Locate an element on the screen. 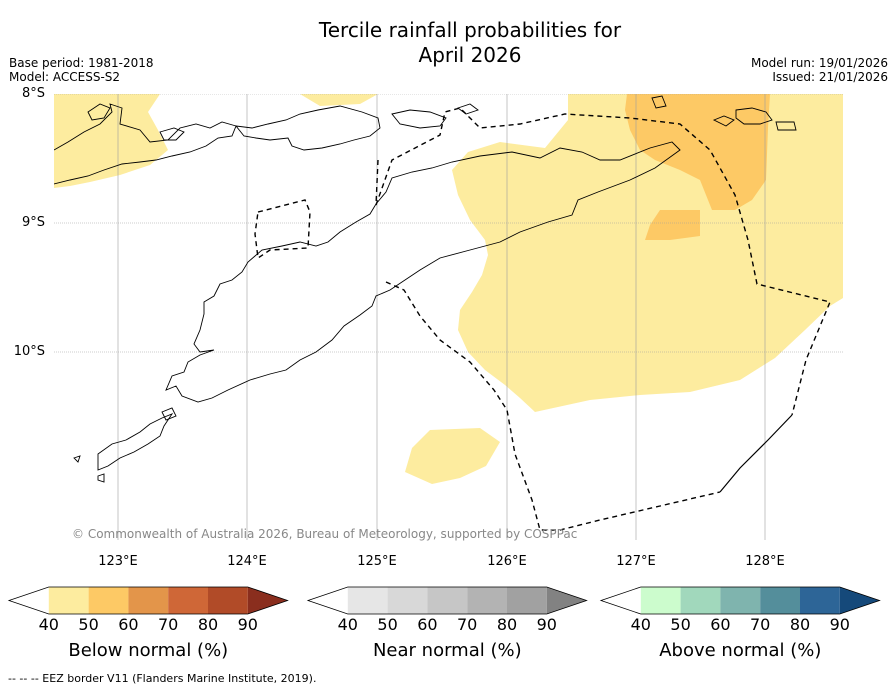 This screenshot has height=690, width=896. colorbar-above-tick-90: 90 is located at coordinates (839, 624).